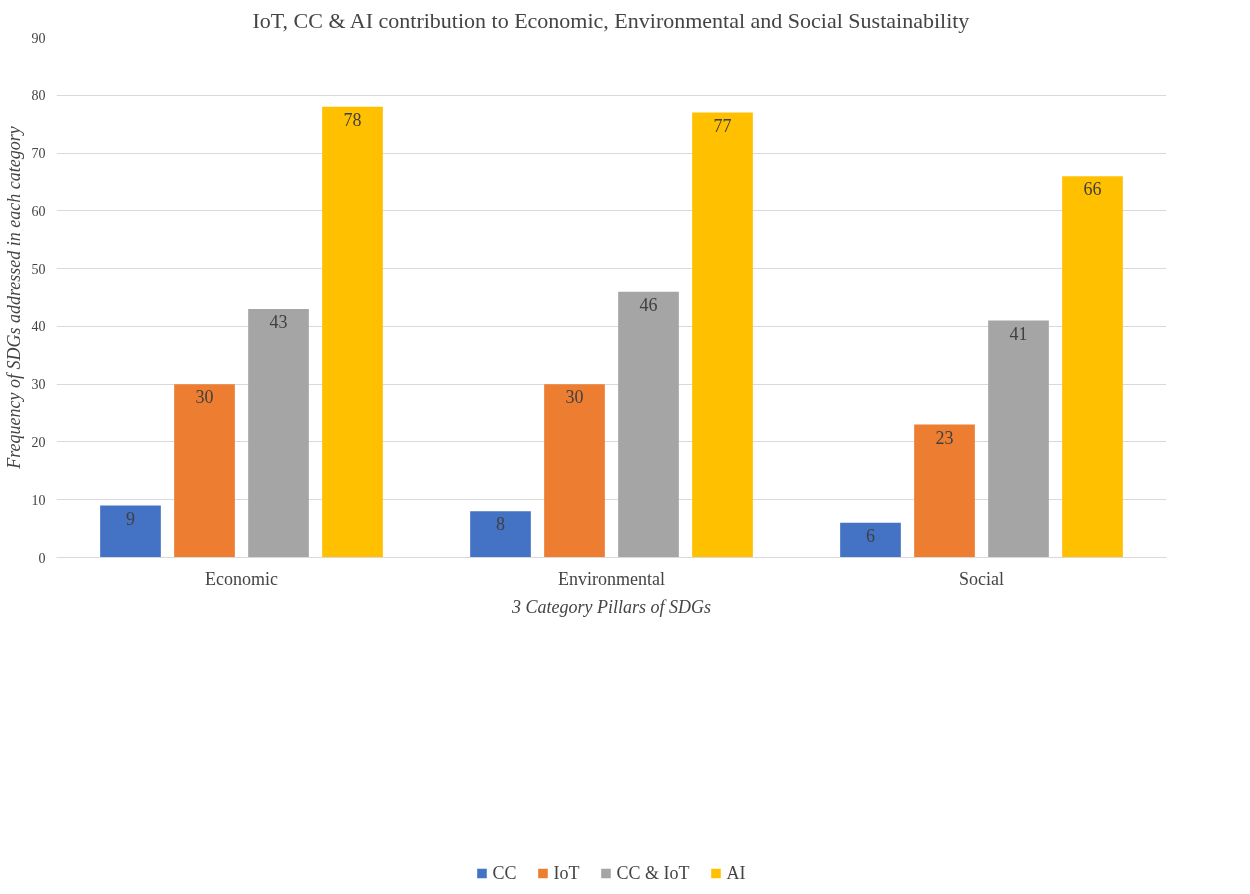 The height and width of the screenshot is (894, 1250). I want to click on data-label: 77, so click(722, 125).